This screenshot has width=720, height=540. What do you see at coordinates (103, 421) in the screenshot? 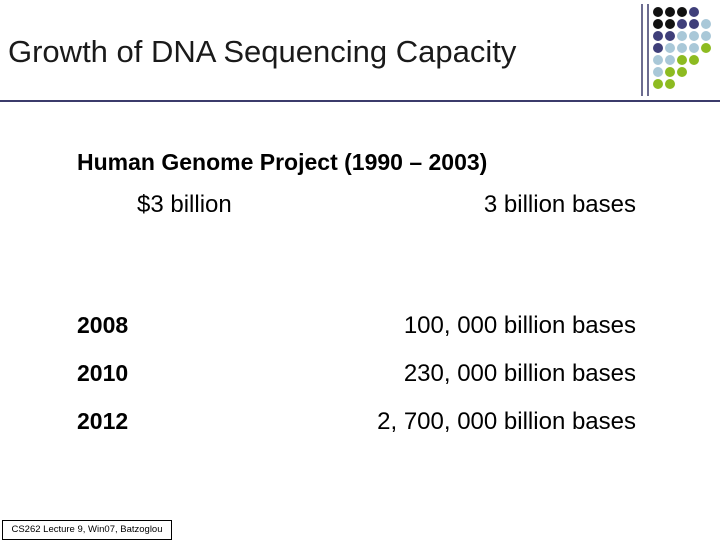
I see `year: 2012` at bounding box center [103, 421].